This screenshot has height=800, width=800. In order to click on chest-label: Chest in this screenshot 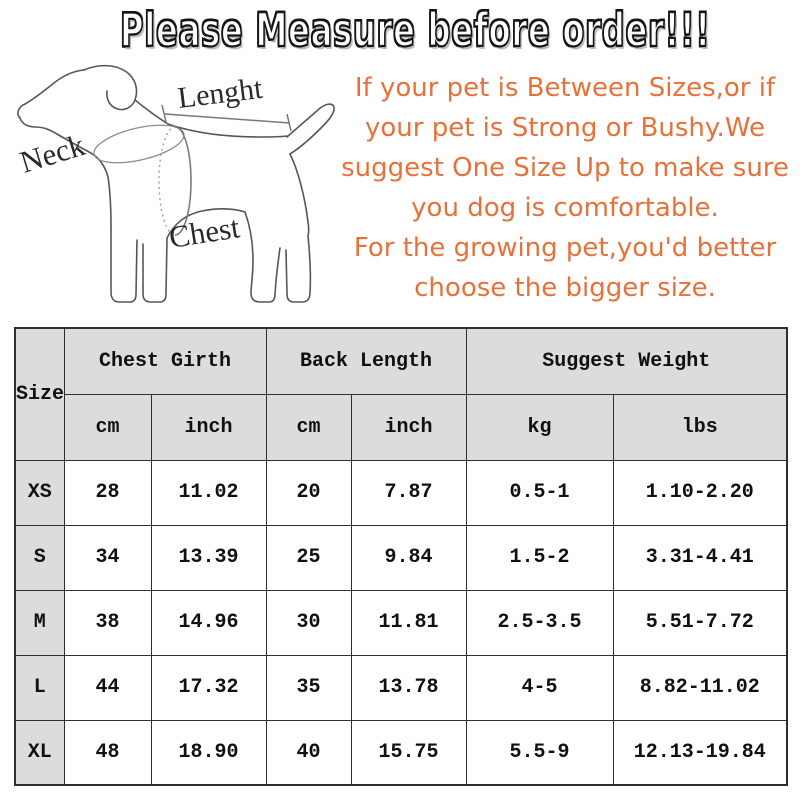, I will do `click(205, 232)`.